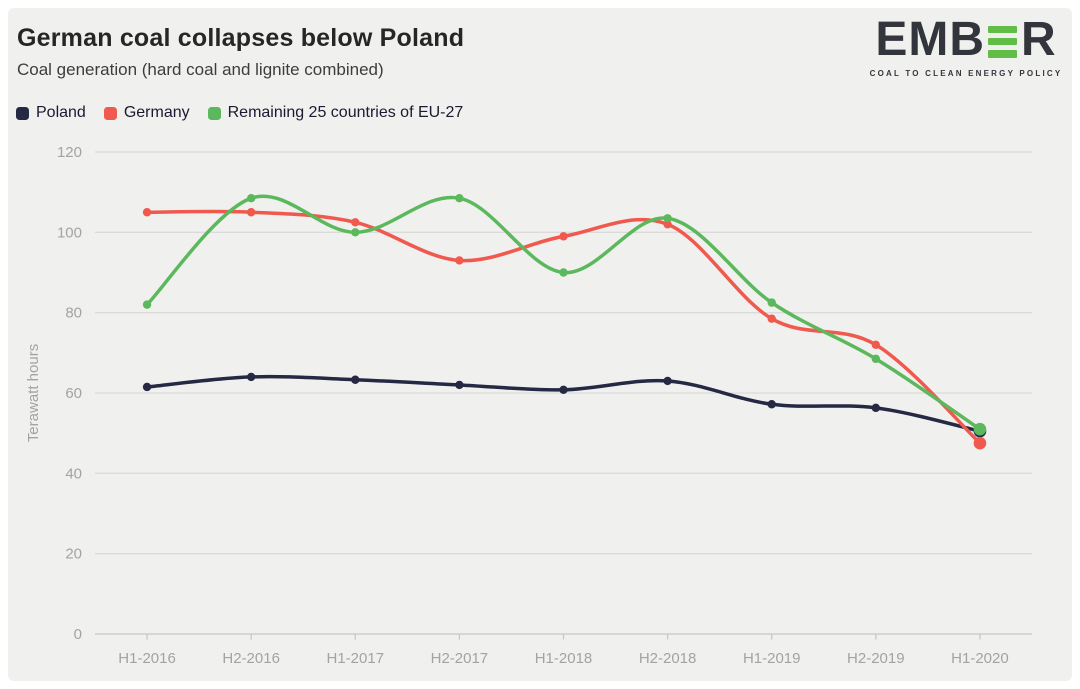 The width and height of the screenshot is (1080, 689). Describe the element at coordinates (563, 389) in the screenshot. I see `point-poland-H1-2018` at that location.